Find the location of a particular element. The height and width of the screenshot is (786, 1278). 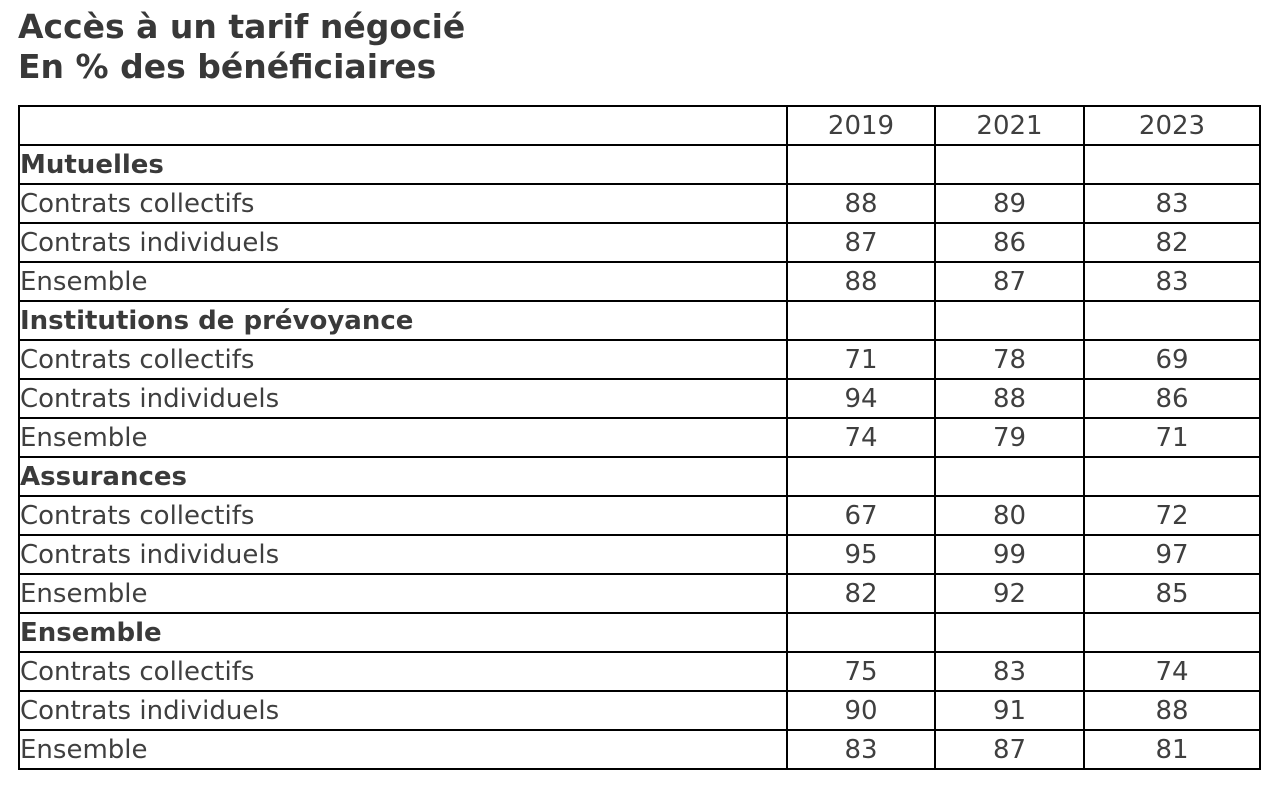

value-2023: 88 is located at coordinates (1172, 710).